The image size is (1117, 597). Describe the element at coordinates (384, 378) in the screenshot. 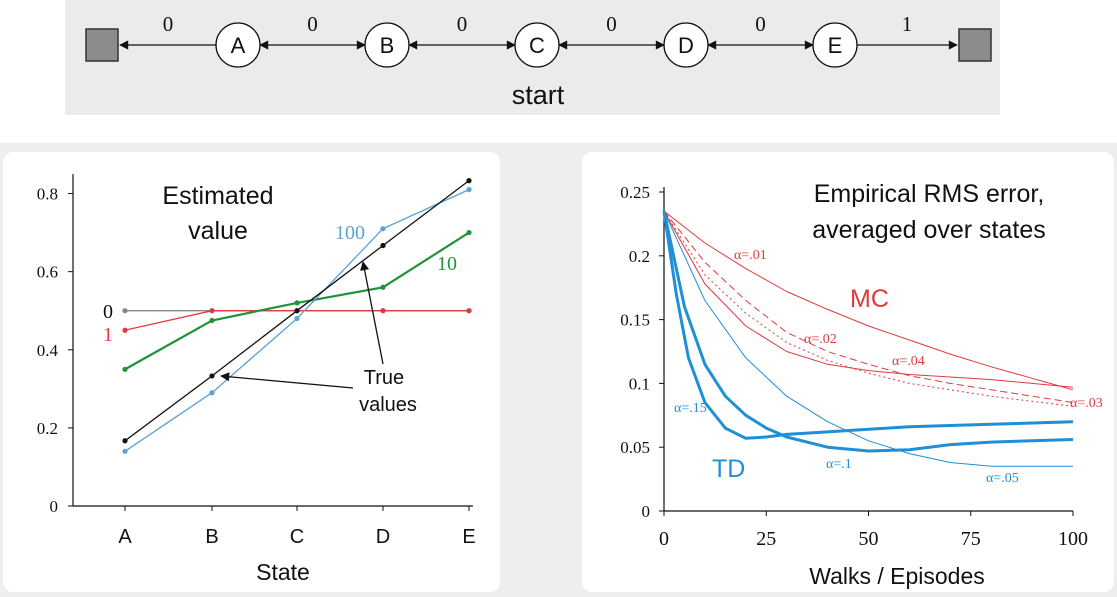

I see `annotation-line1: True` at that location.